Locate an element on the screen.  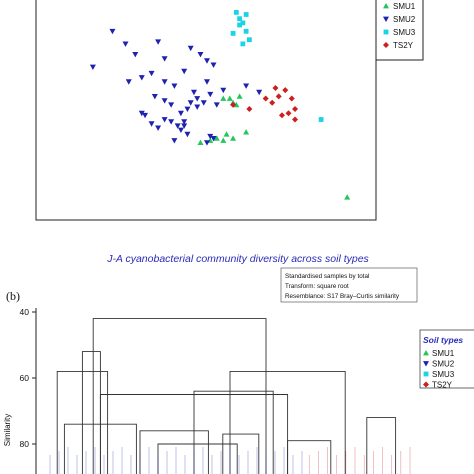
dendrogram-legend-marker-smu2 is located at coordinates (426, 364).